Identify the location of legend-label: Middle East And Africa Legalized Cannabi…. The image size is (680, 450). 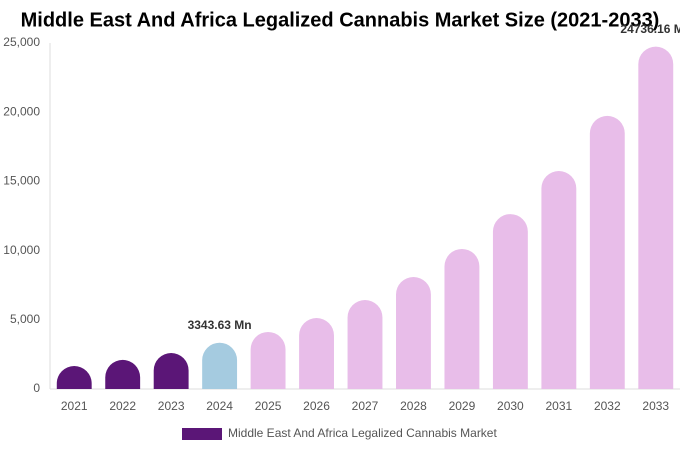
(362, 433).